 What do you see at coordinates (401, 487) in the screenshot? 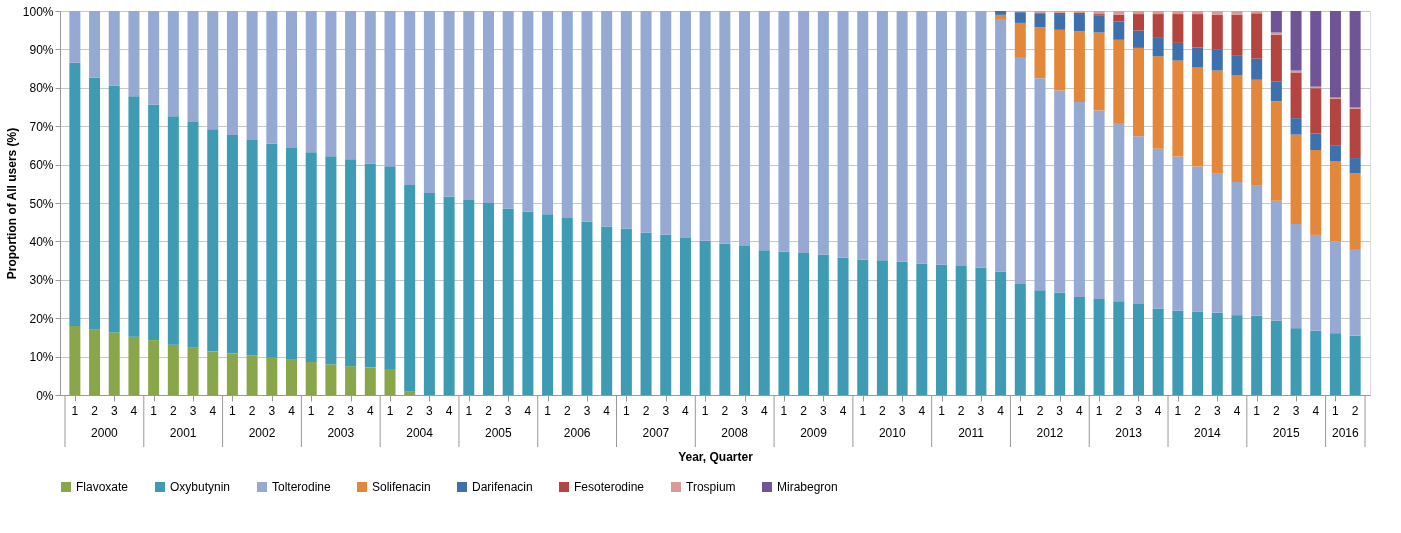
I see `legend-label: Solifenacin` at bounding box center [401, 487].